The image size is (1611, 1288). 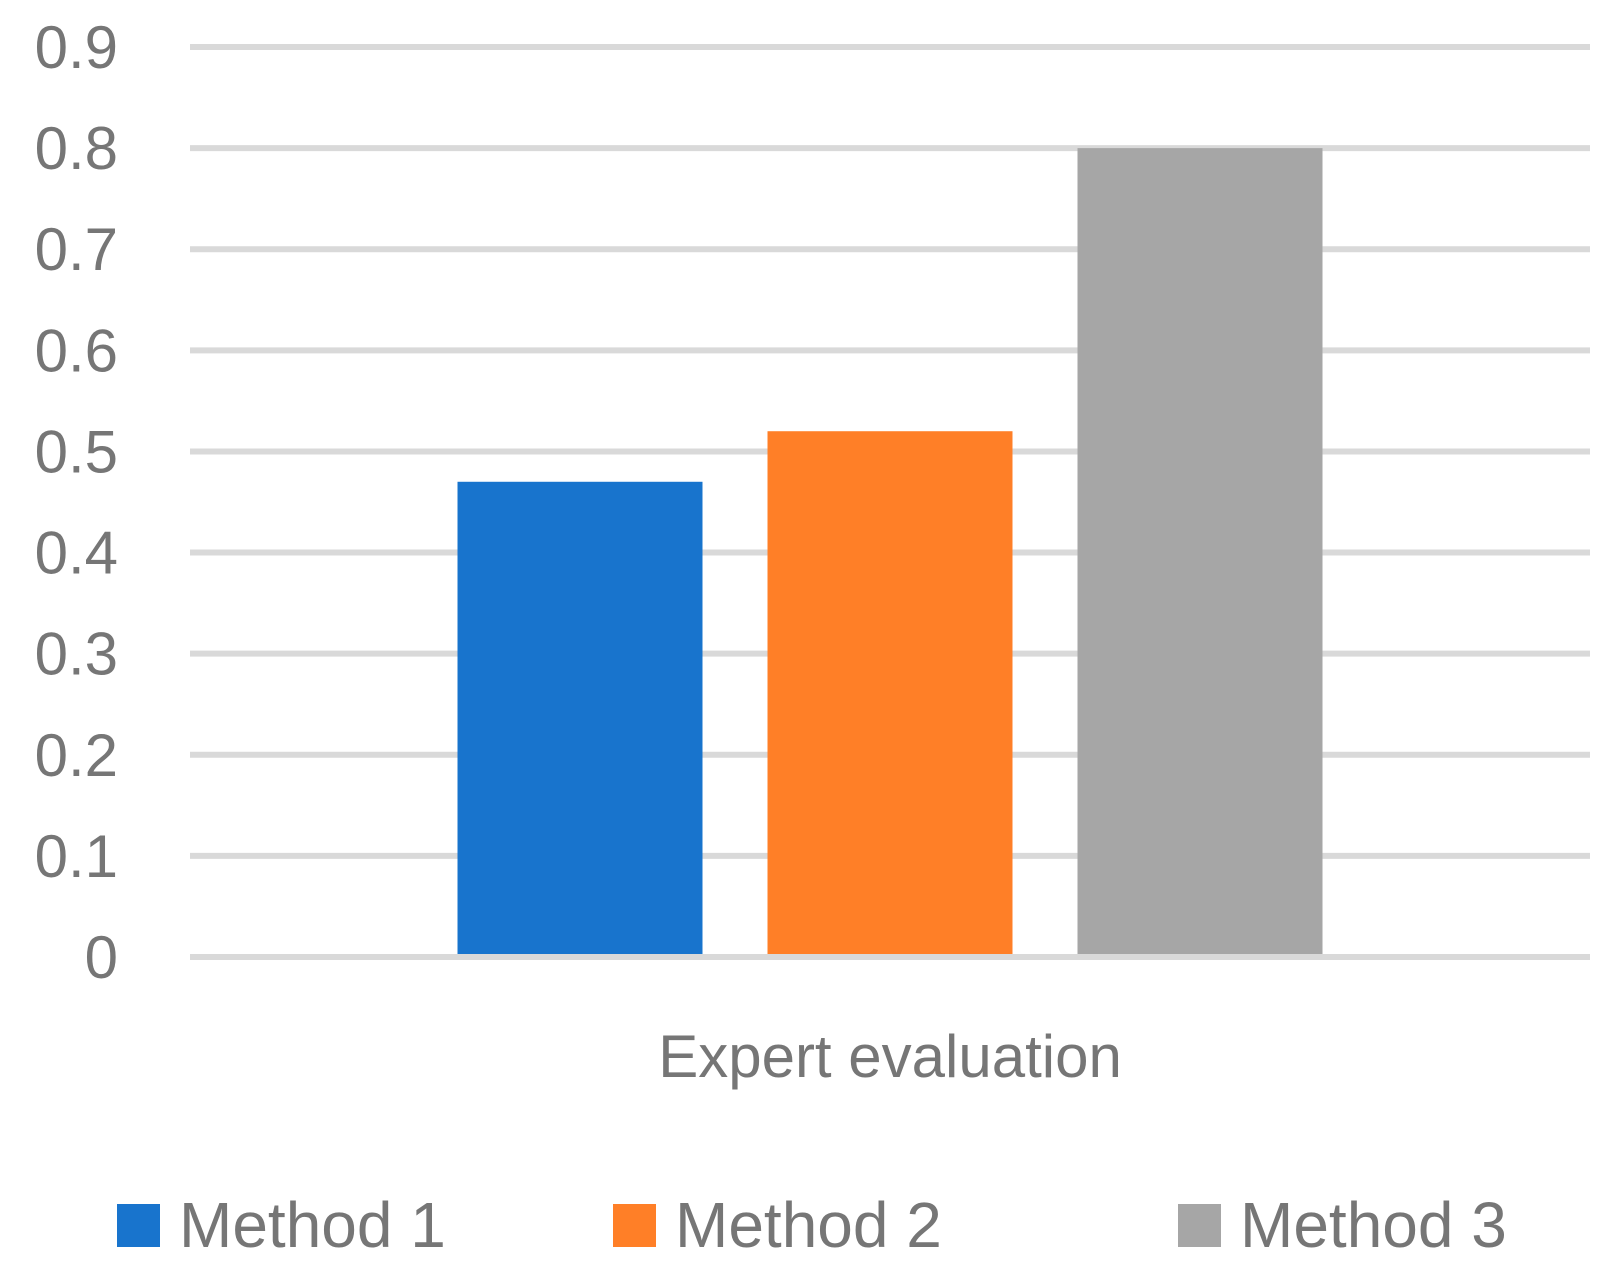 What do you see at coordinates (76, 502) in the screenshot?
I see `y-axis-tick-labels: 0 0.1 0.2 0.3 0.4 0.5 0.6 0.7 0.8 0.9` at bounding box center [76, 502].